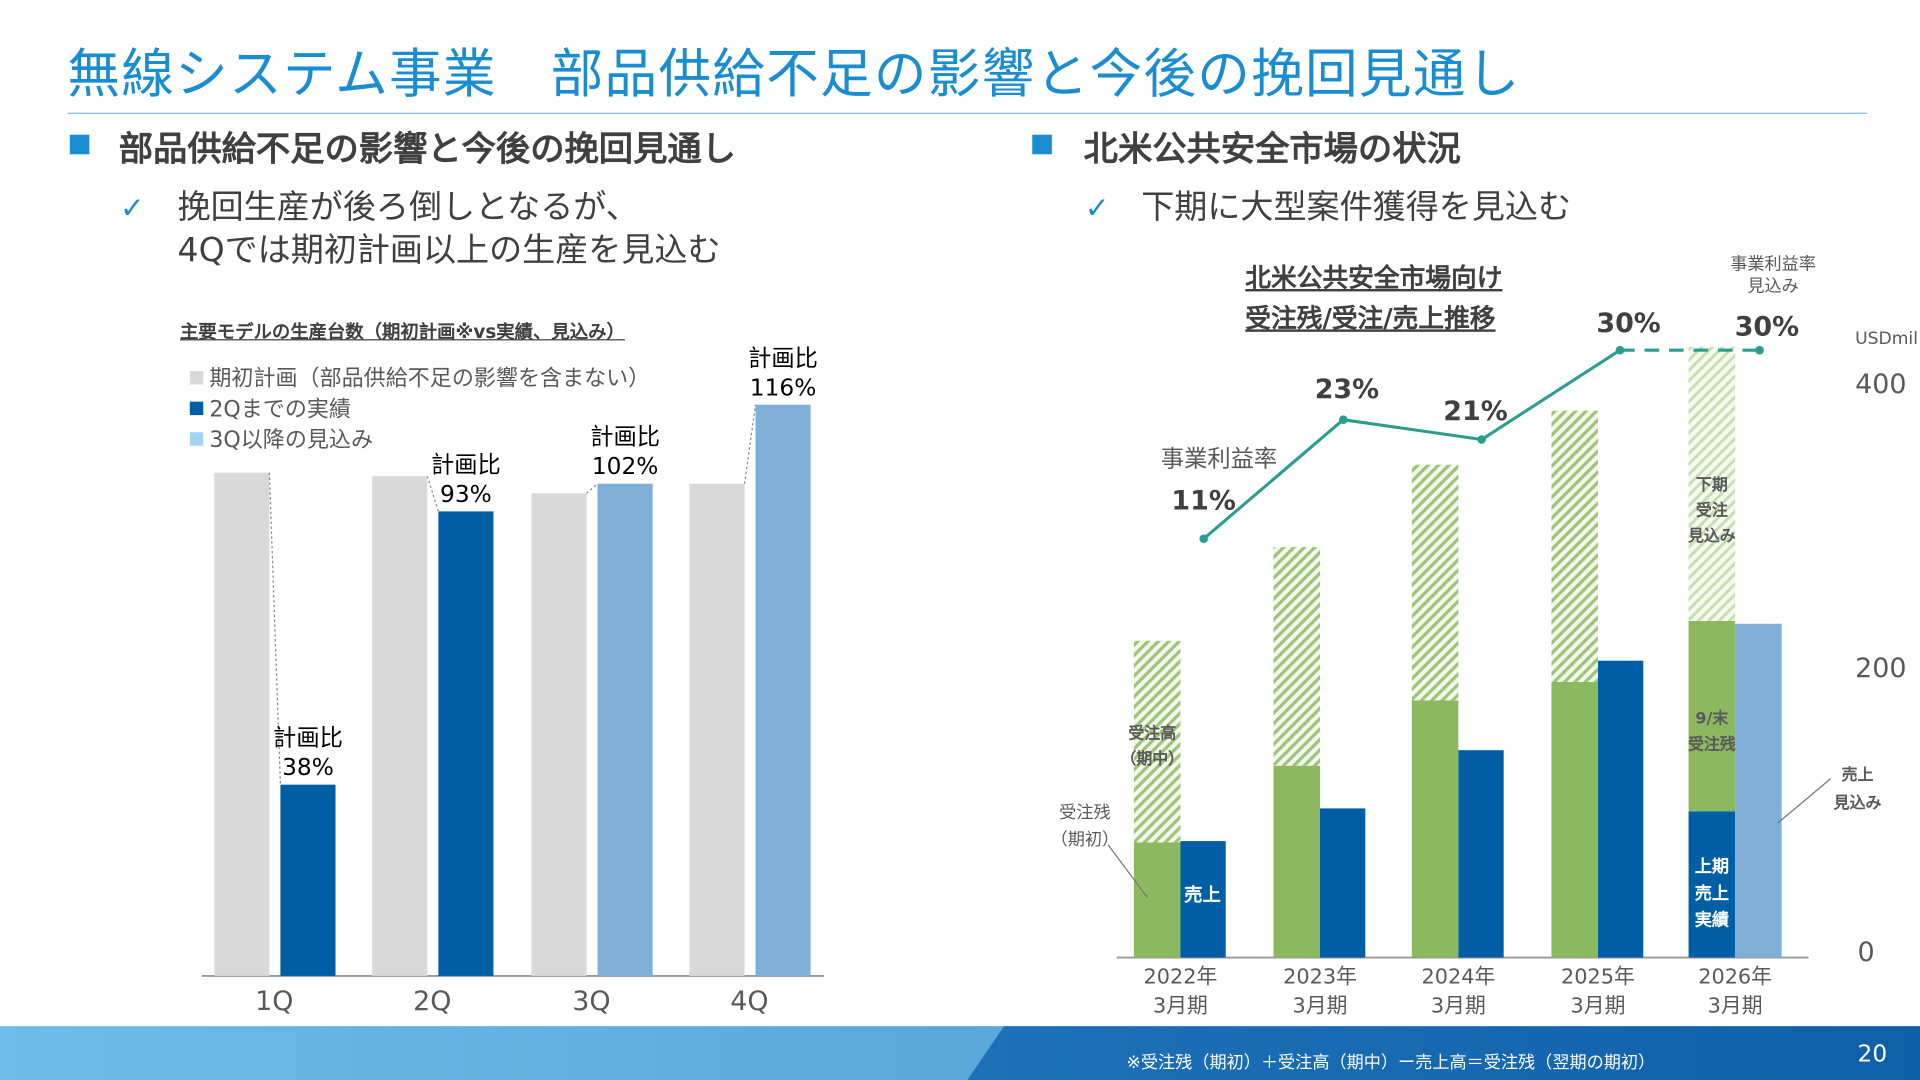 The height and width of the screenshot is (1080, 1920). I want to click on label-line: 実績, so click(1711, 921).